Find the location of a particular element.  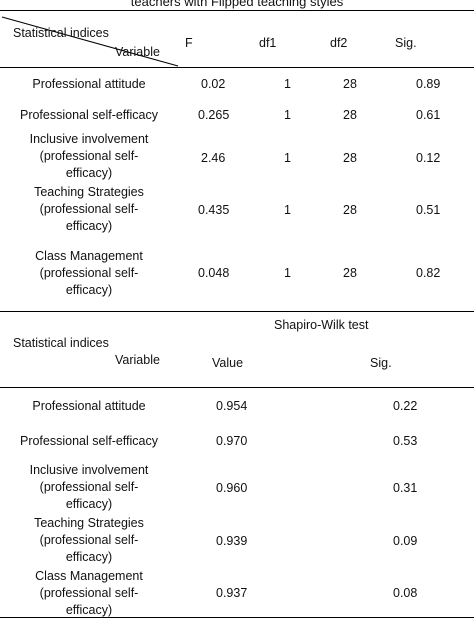

f-cell: 0.265 is located at coordinates (214, 115).